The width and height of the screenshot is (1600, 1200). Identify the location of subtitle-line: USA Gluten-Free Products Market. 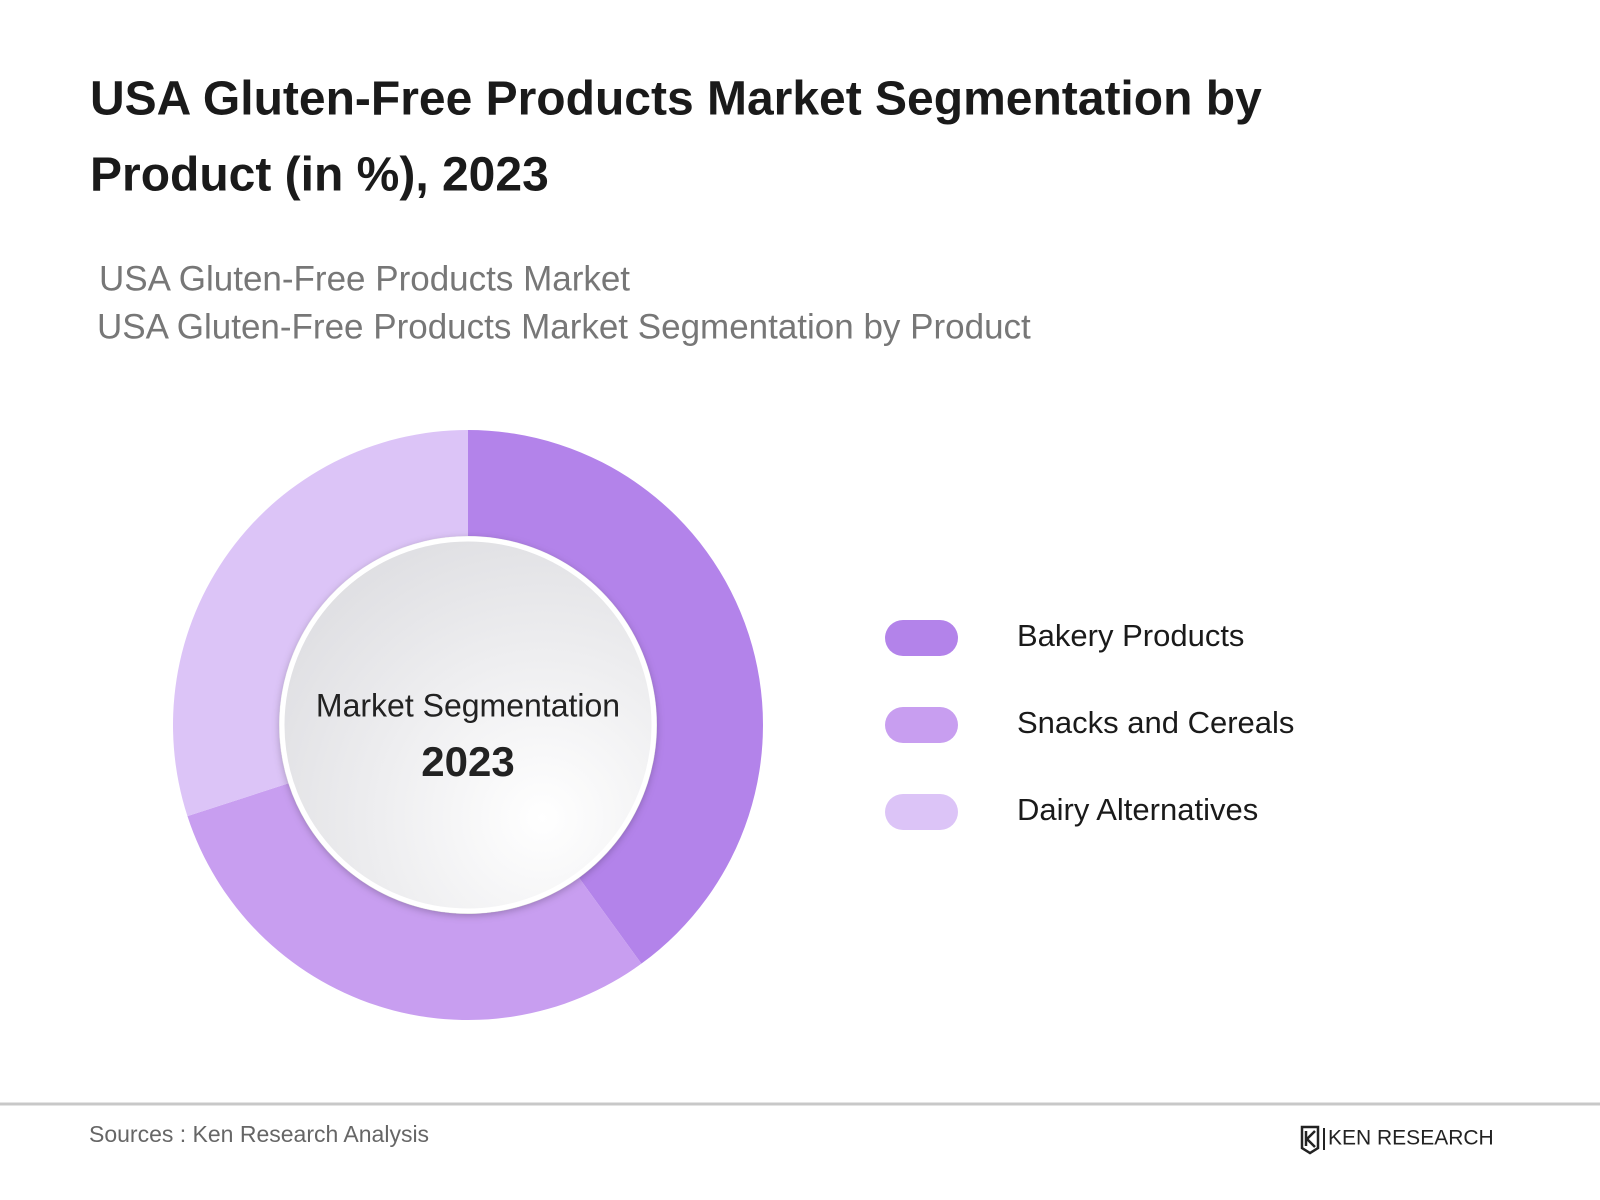
(364, 278).